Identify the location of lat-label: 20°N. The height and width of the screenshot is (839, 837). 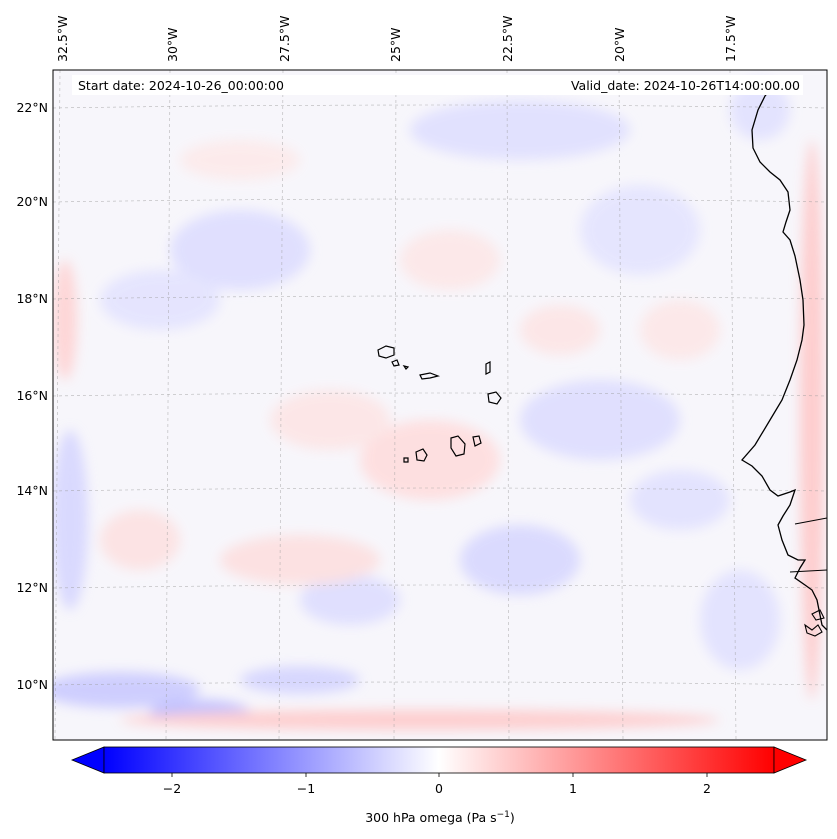
(32, 201).